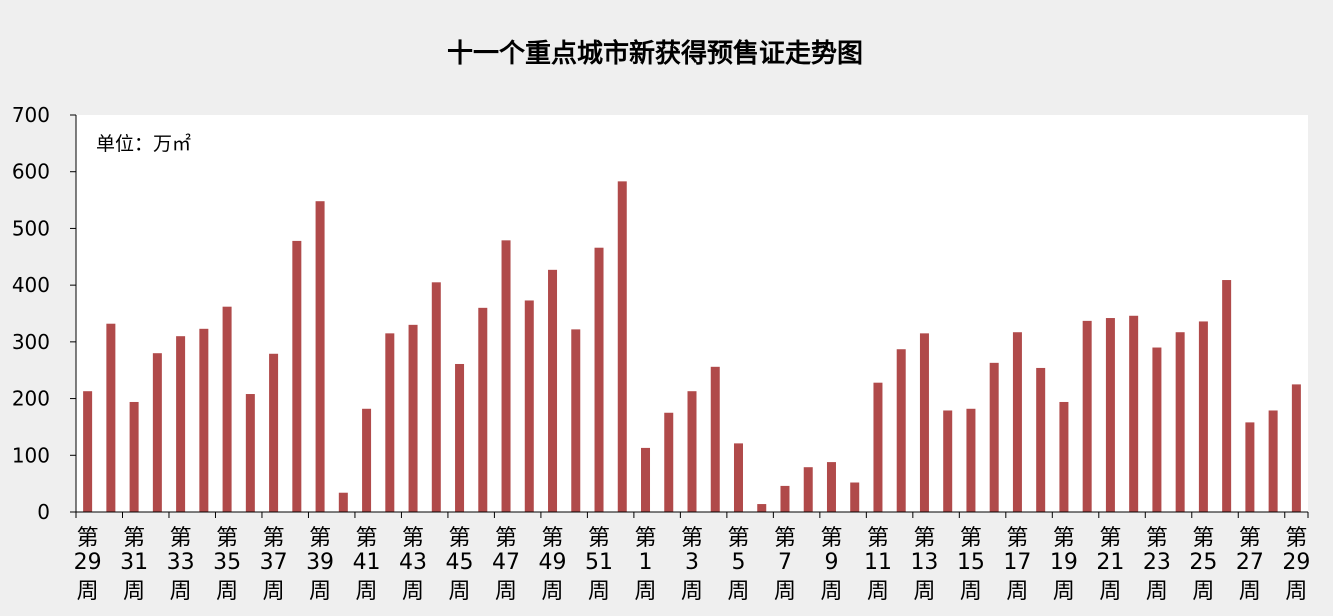 The width and height of the screenshot is (1333, 616). I want to click on x-tick-label: 第 15 周, so click(971, 565).